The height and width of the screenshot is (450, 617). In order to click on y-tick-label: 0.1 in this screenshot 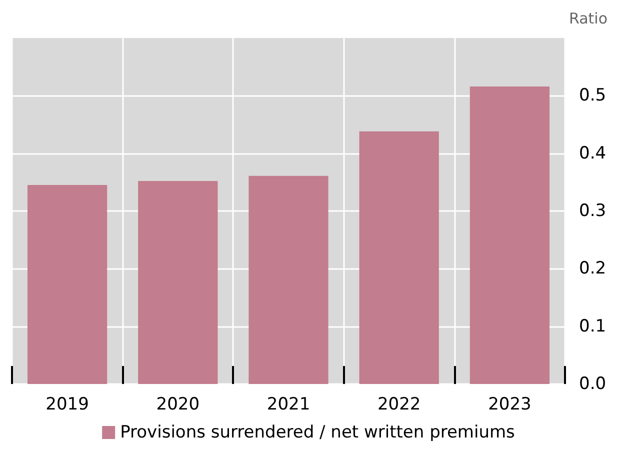, I will do `click(592, 326)`.